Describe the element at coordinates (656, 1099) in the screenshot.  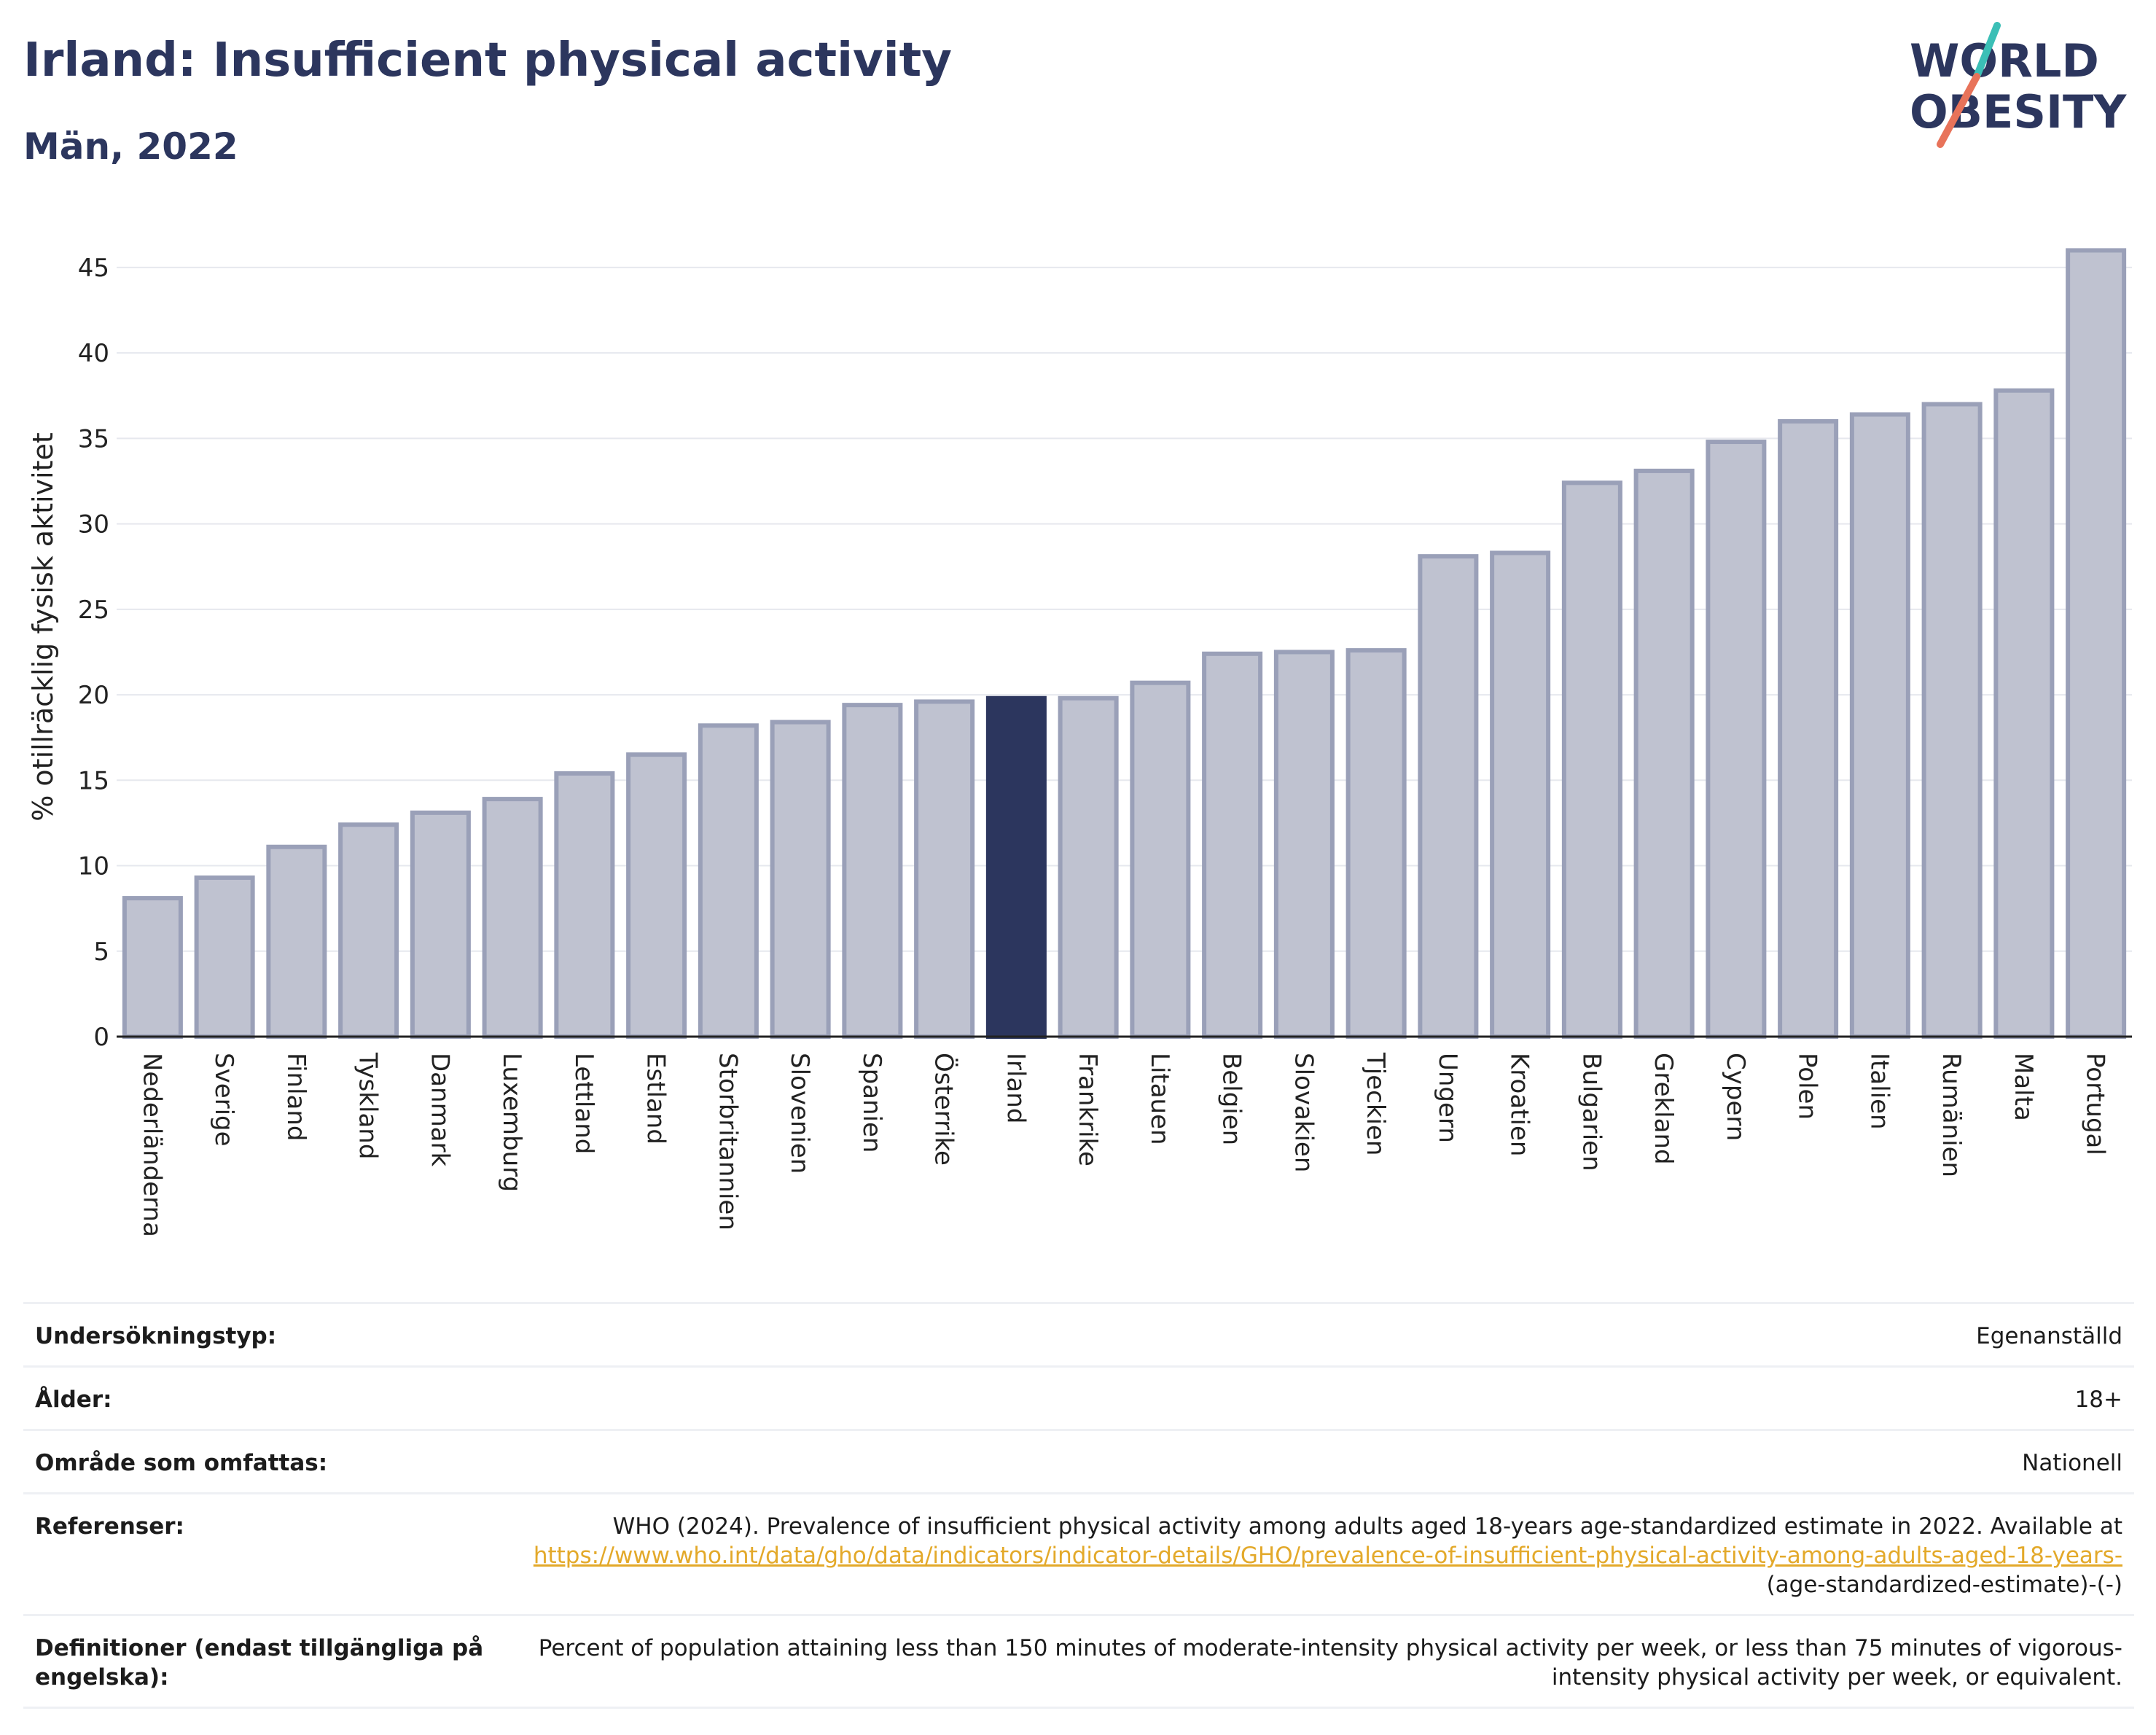
I see `x-tick-label: Estland` at that location.